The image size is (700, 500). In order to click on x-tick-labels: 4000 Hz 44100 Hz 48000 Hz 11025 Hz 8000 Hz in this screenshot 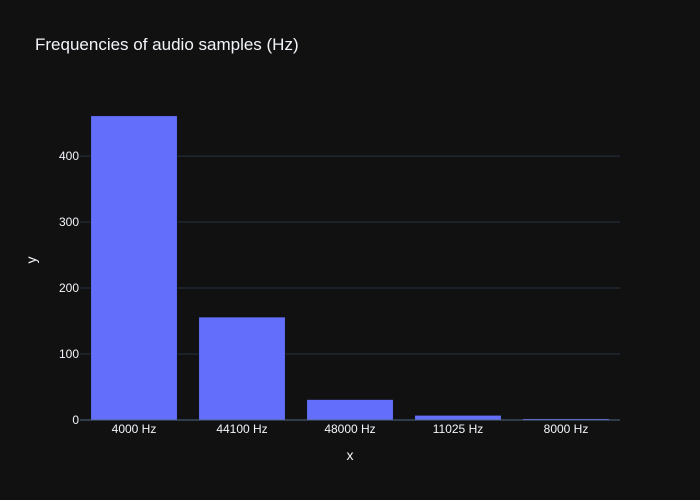, I will do `click(350, 429)`.